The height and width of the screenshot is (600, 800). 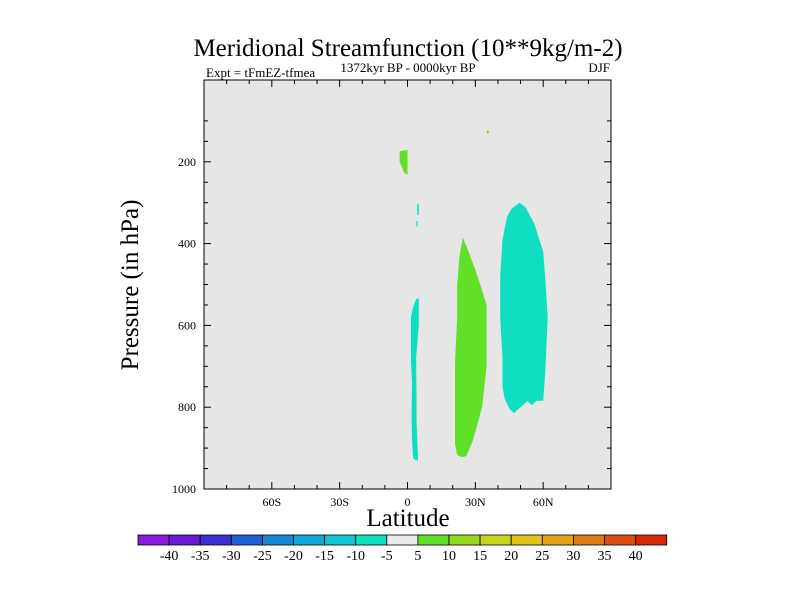 What do you see at coordinates (599, 67) in the screenshot?
I see `season-label: DJF` at bounding box center [599, 67].